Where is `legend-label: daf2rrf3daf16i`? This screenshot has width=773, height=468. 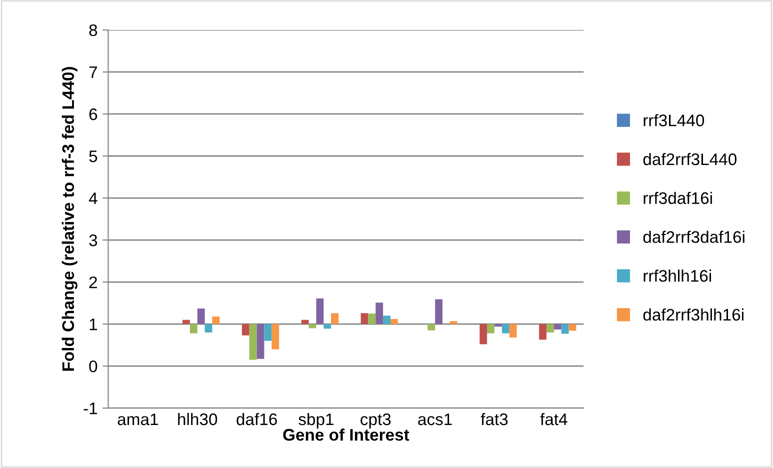
legend-label: daf2rrf3daf16i is located at coordinates (693, 236).